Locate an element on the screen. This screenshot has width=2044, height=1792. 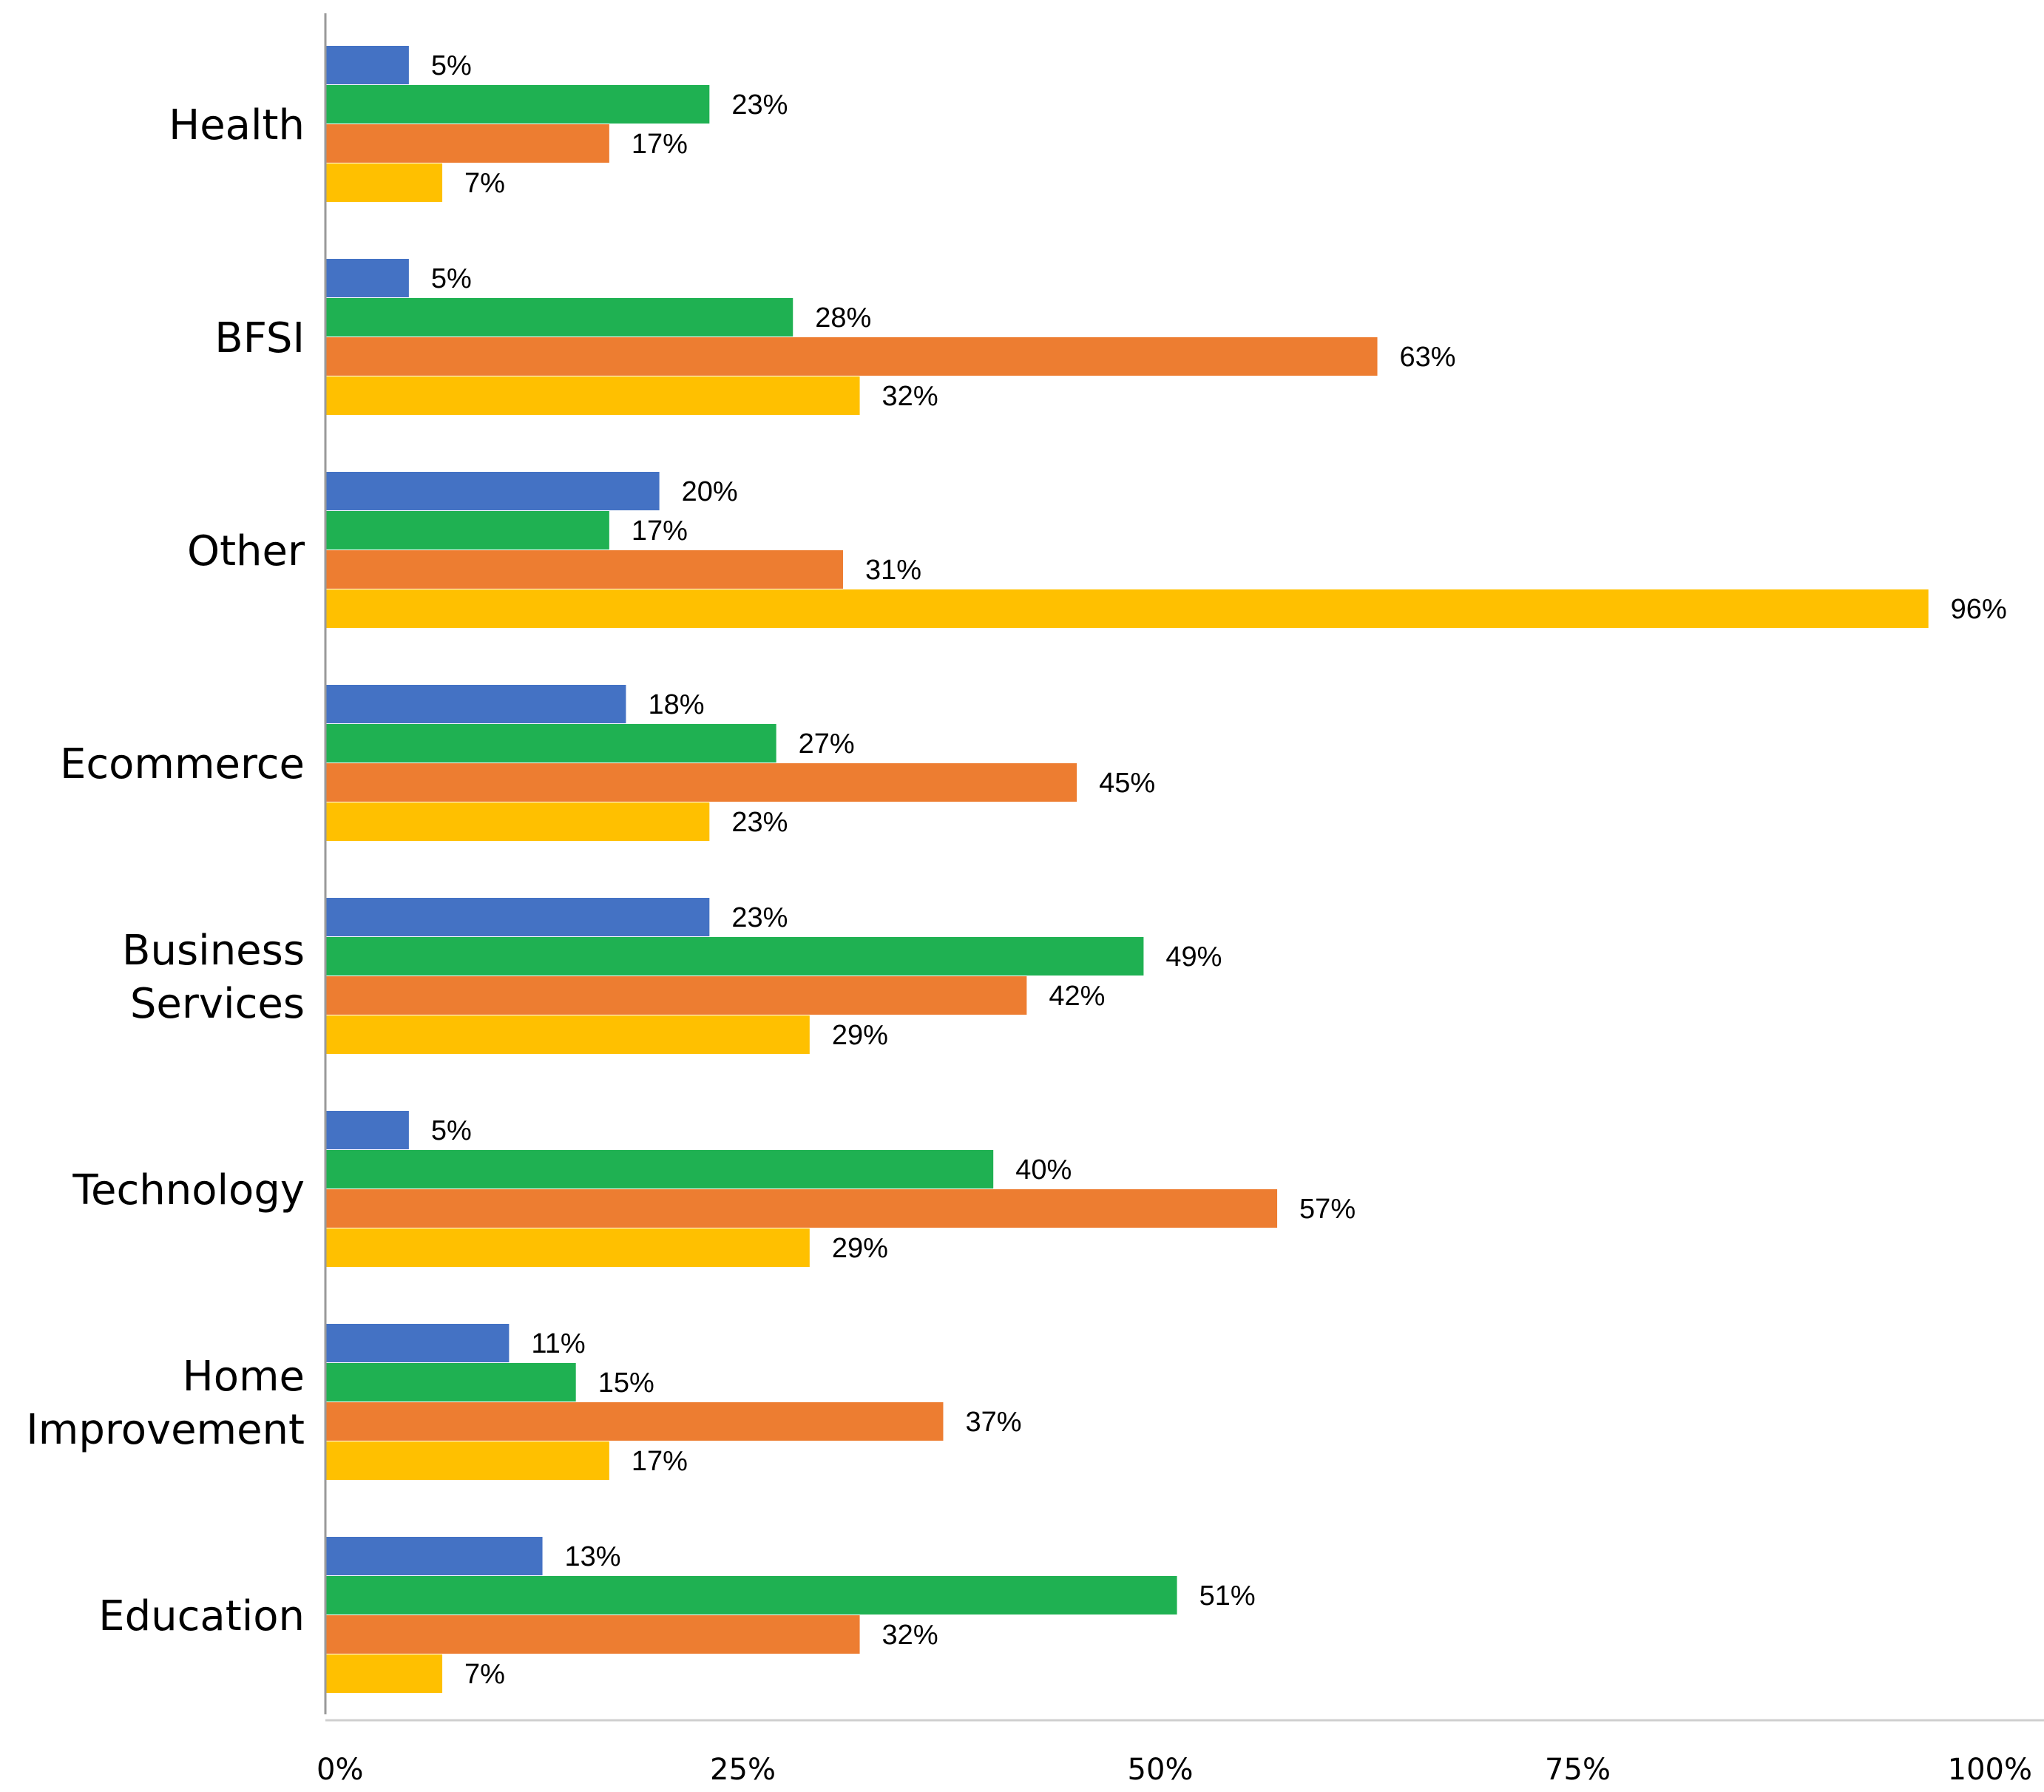
category-label-6: Technology is located at coordinates (188, 1190).